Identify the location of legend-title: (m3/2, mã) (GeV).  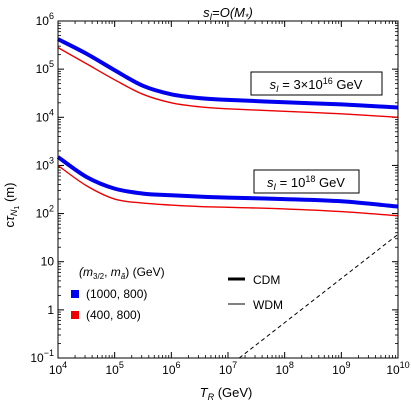
(122, 273).